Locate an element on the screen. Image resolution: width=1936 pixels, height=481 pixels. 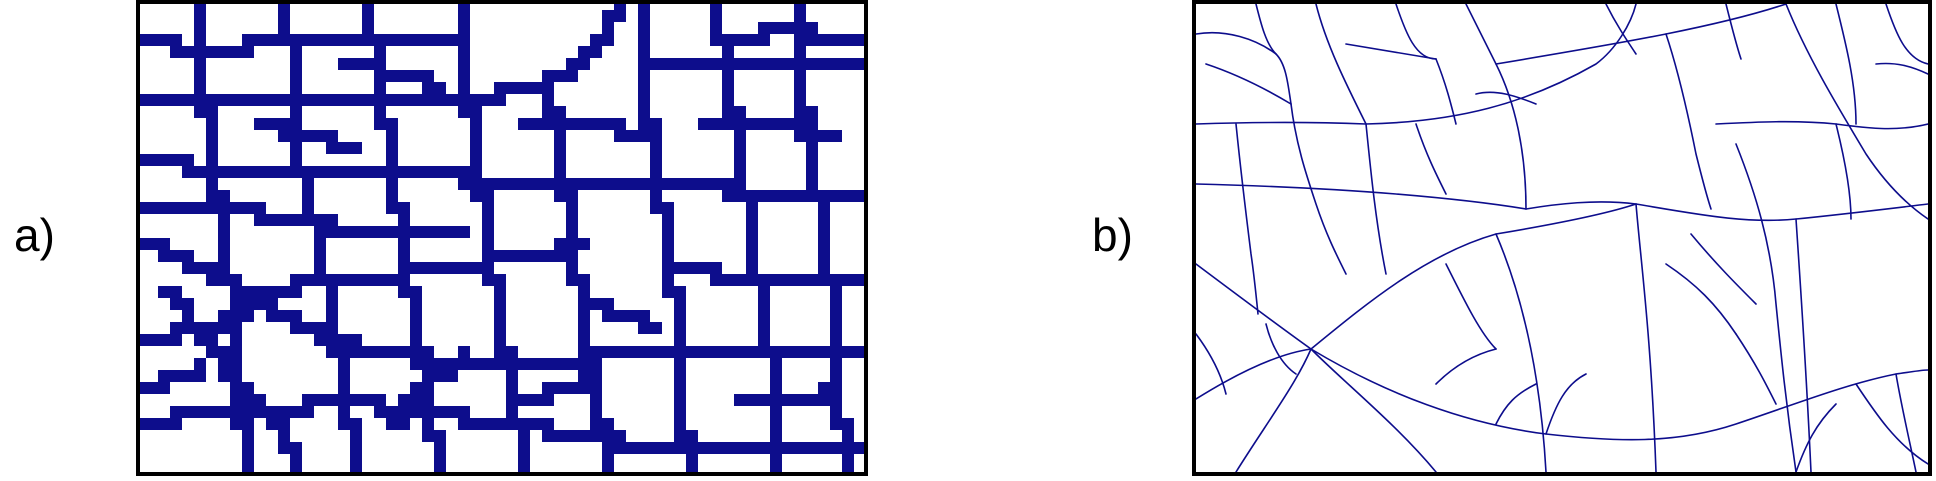
panel-b-label: b) is located at coordinates (1112, 235).